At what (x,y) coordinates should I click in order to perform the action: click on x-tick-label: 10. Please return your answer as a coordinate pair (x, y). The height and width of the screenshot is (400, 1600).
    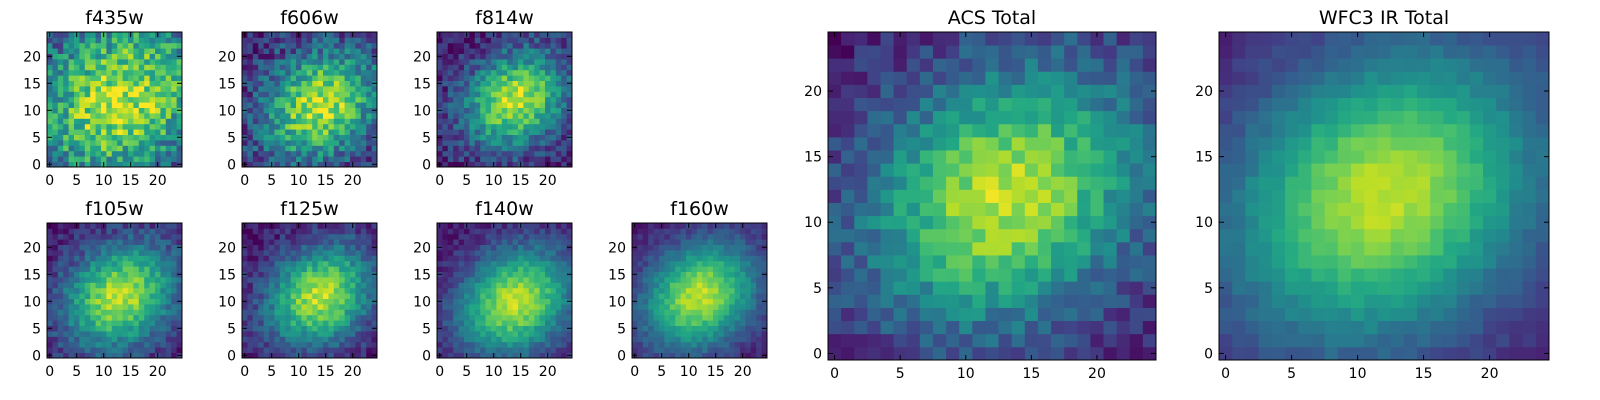
    Looking at the image, I should click on (104, 181).